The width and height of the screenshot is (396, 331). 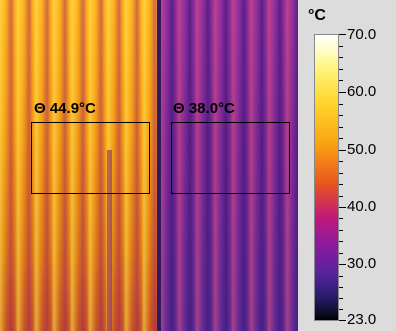 What do you see at coordinates (362, 91) in the screenshot?
I see `scale-label-60: 60.0` at bounding box center [362, 91].